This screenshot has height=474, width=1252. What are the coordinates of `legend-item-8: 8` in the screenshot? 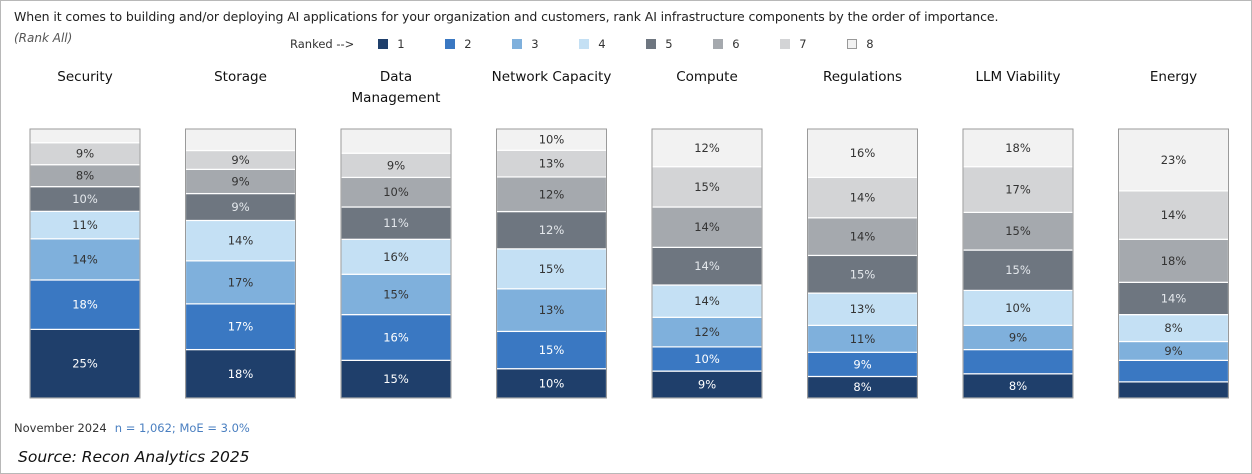 It's located at (880, 44).